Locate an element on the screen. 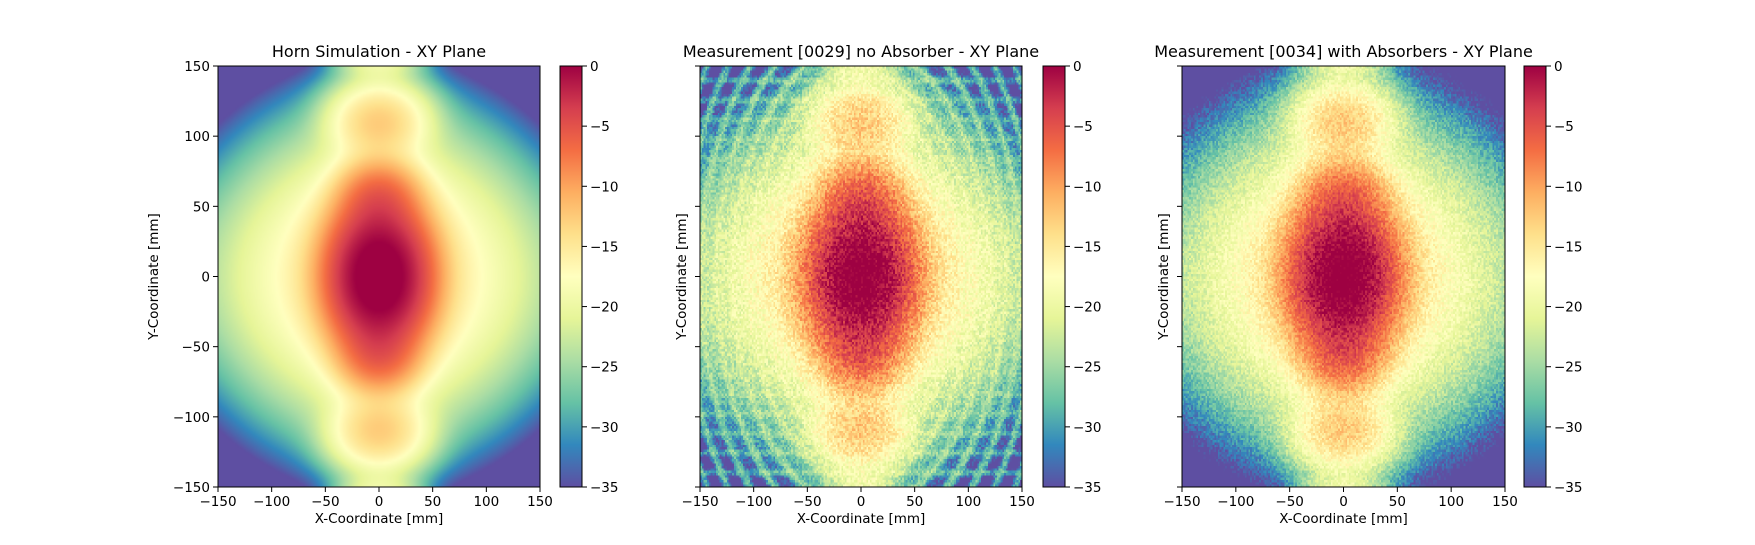  chart-title: Horn Simulation - XY Plane is located at coordinates (379, 51).